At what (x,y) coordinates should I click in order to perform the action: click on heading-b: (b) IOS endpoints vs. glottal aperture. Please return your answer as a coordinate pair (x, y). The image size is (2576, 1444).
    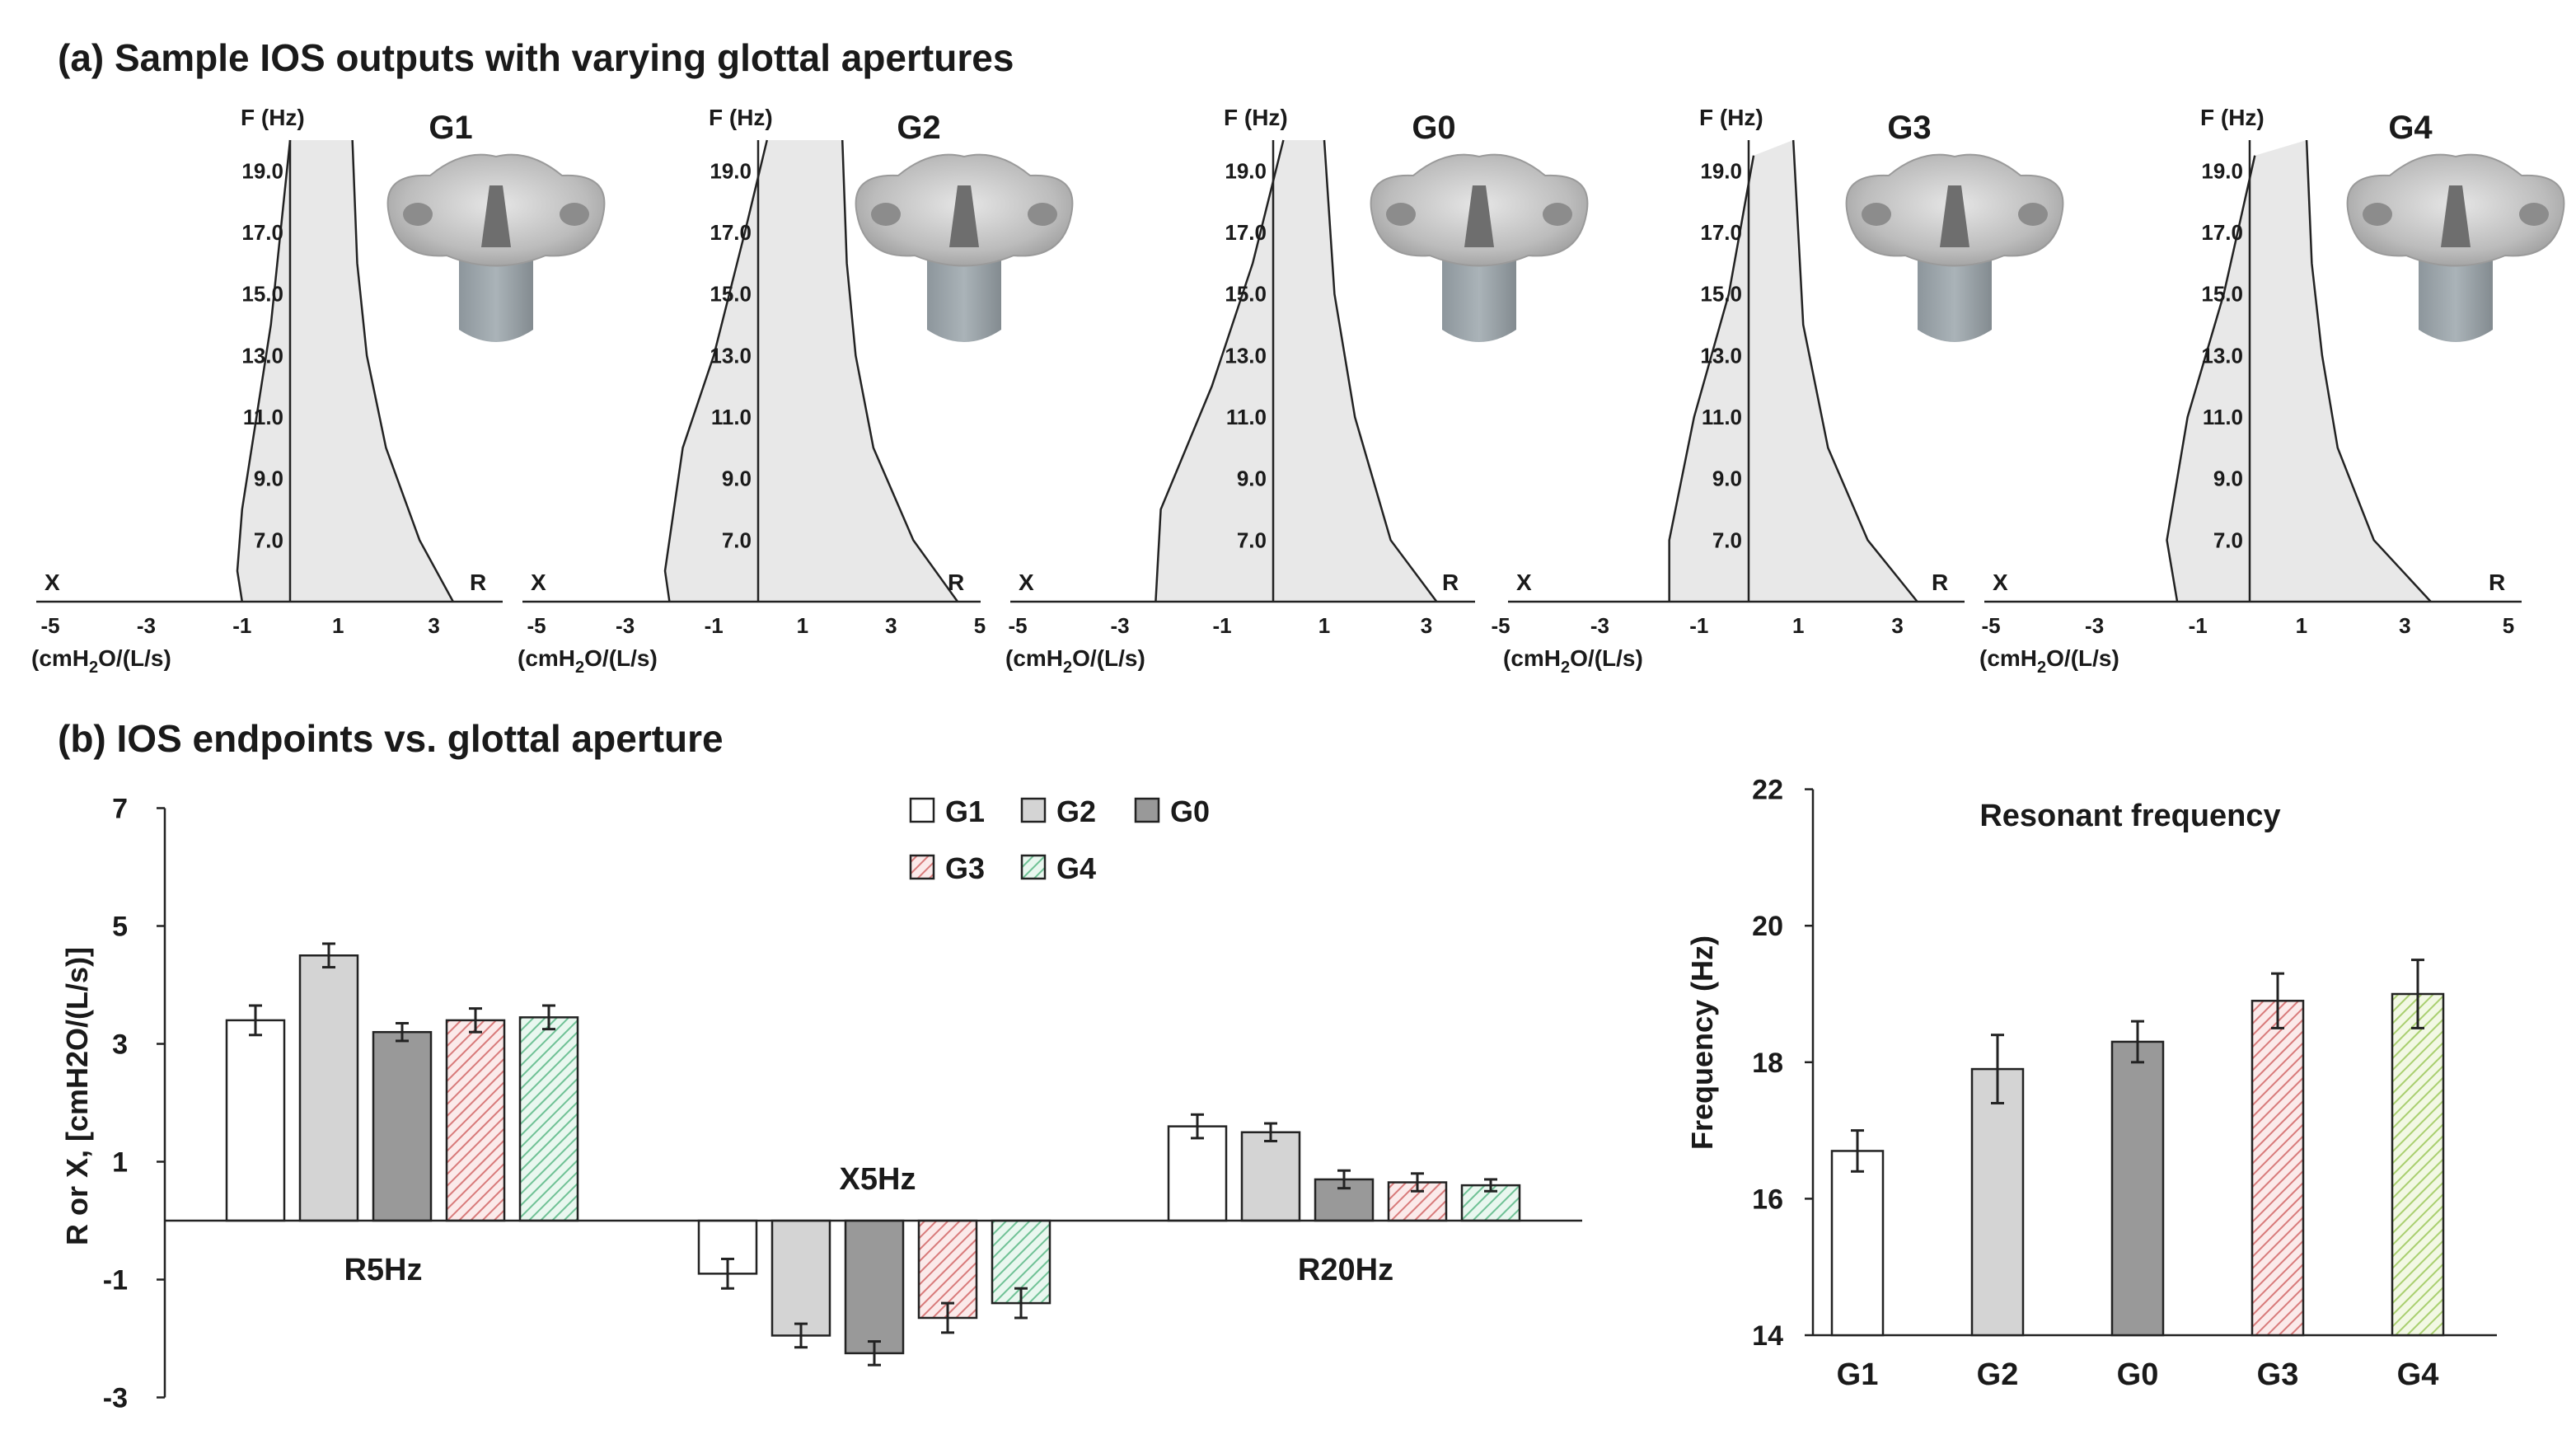
    Looking at the image, I should click on (391, 738).